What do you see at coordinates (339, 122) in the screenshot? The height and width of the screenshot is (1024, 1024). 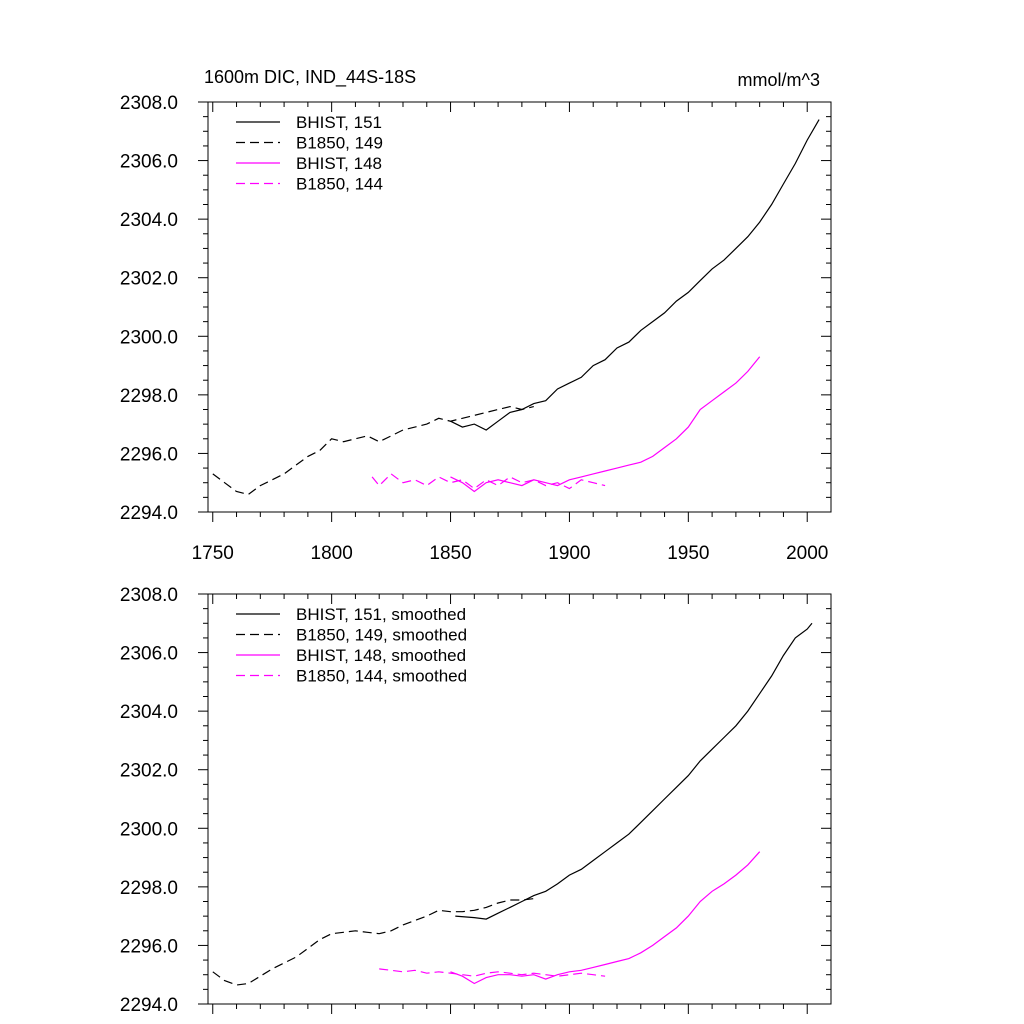 I see `legend-label: BHIST, 151` at bounding box center [339, 122].